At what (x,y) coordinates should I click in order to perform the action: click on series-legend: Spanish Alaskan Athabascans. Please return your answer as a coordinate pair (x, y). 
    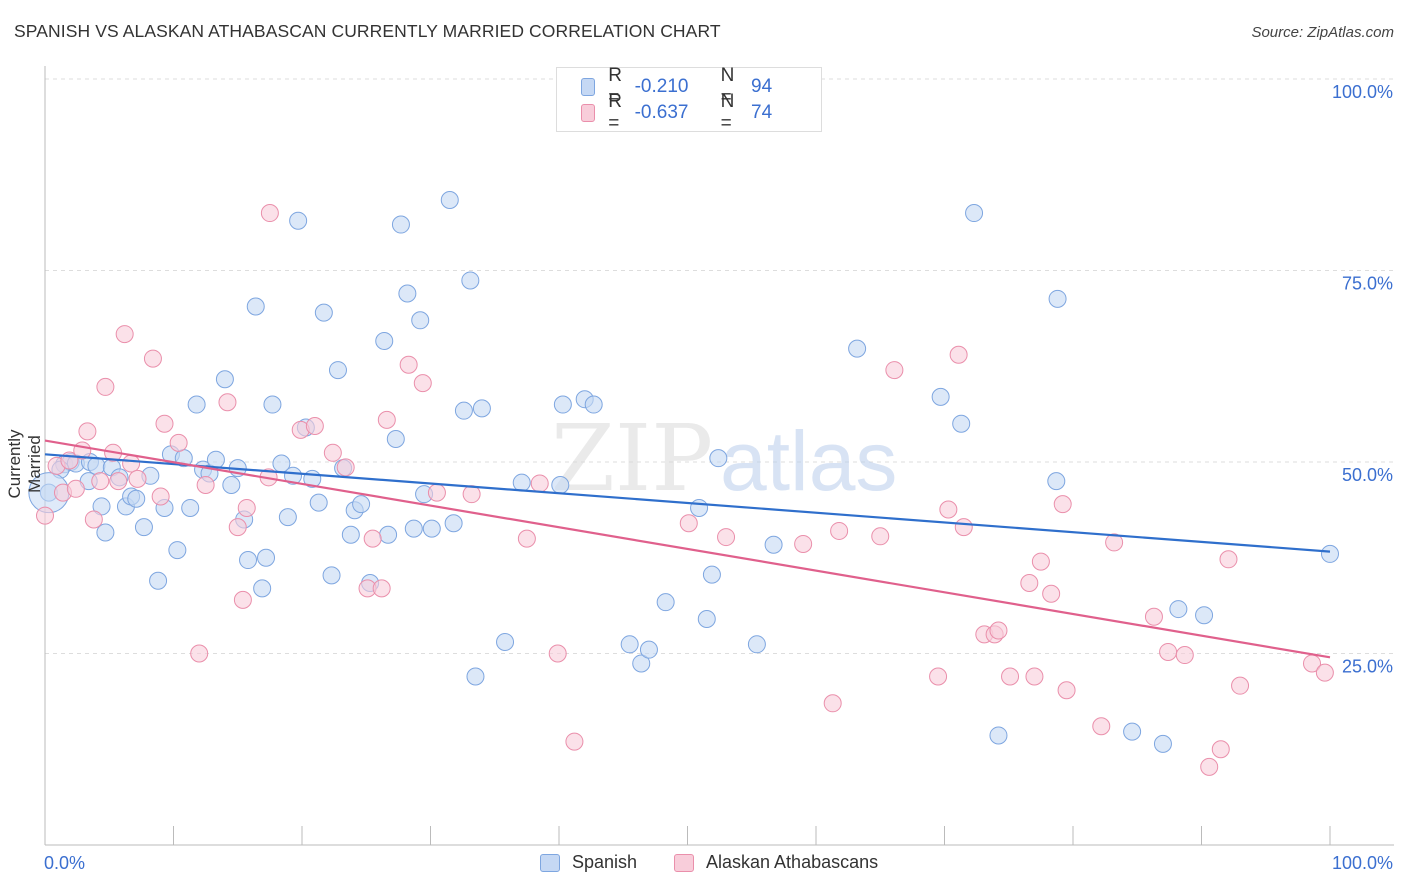
    Looking at the image, I should click on (703, 864).